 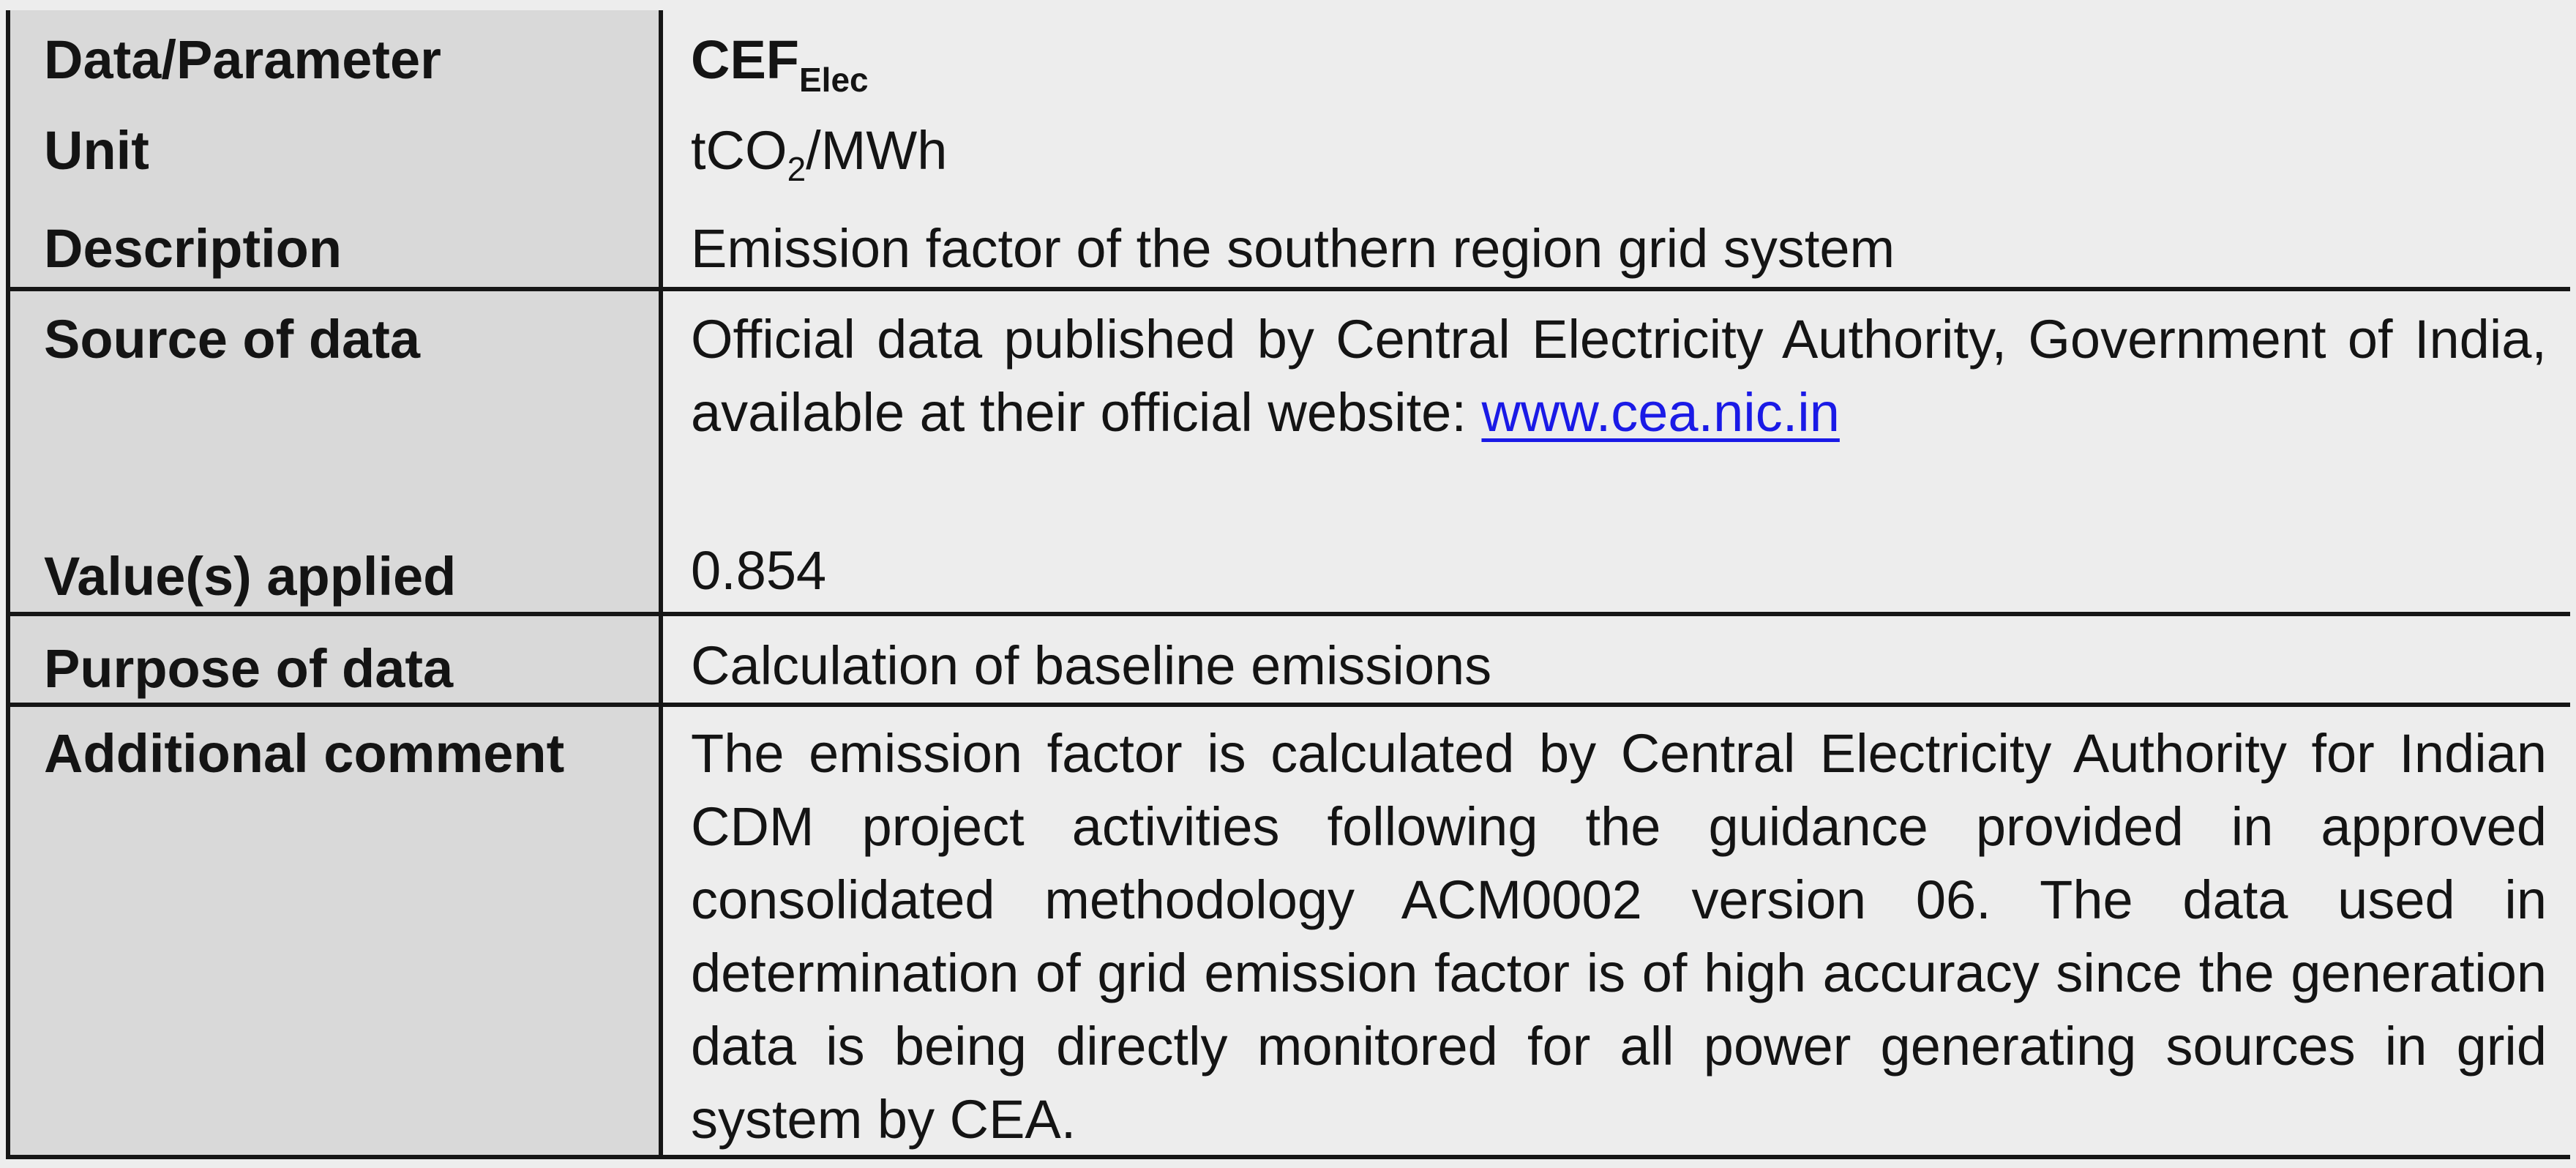 What do you see at coordinates (304, 753) in the screenshot?
I see `additional-comment-label: Additional comment` at bounding box center [304, 753].